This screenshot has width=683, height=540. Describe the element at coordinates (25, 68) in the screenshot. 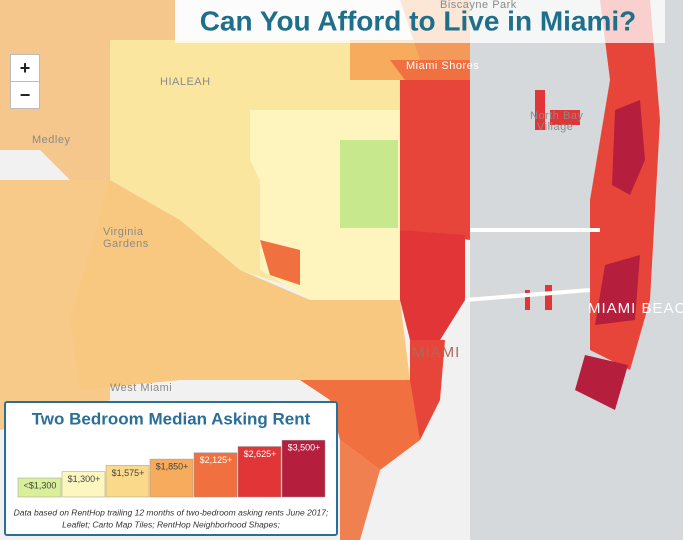

I see `zoom-in: +` at that location.